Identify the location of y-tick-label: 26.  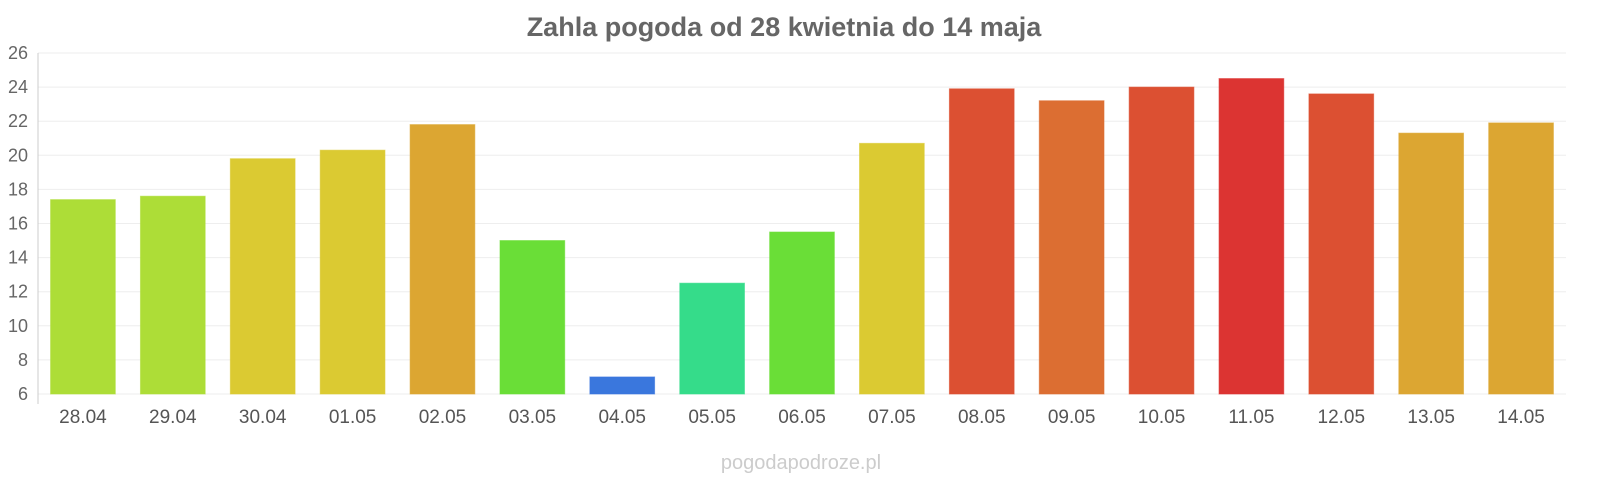
(18, 53).